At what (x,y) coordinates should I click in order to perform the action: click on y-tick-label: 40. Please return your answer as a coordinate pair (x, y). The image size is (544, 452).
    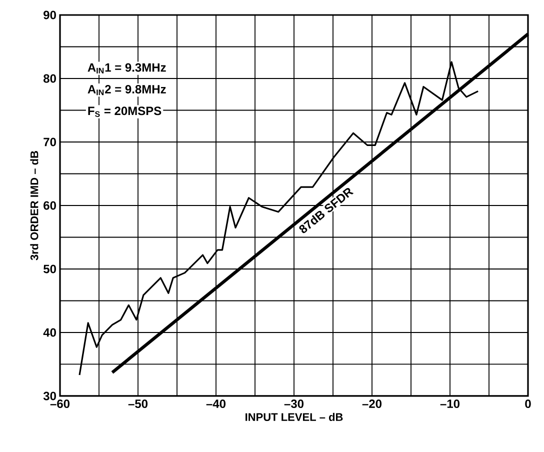
    Looking at the image, I should click on (49, 332).